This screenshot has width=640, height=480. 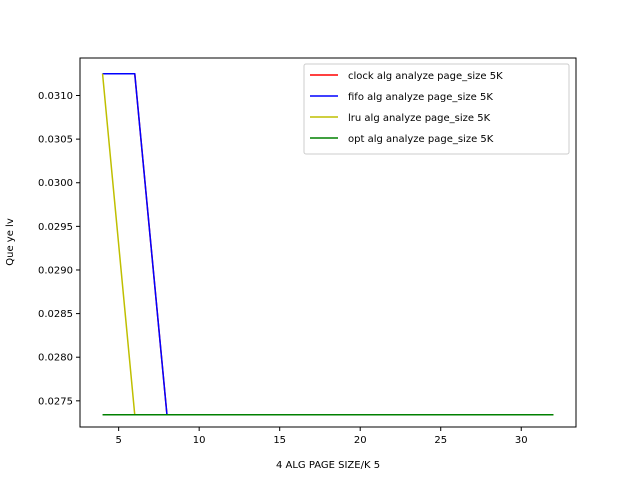 What do you see at coordinates (55, 314) in the screenshot?
I see `y-tick-label: 0.0285` at bounding box center [55, 314].